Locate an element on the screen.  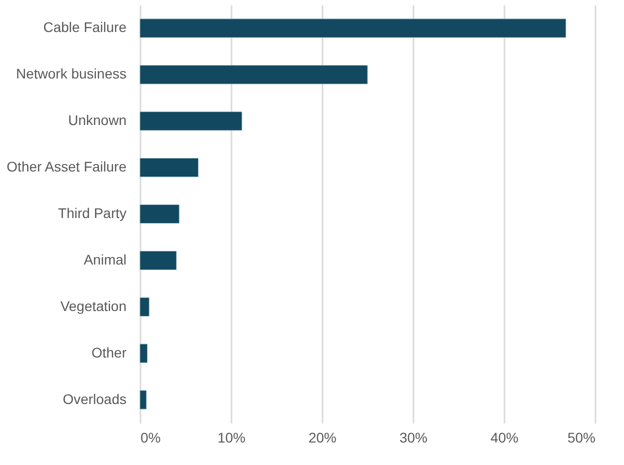
x-tick-label: 20% is located at coordinates (322, 438).